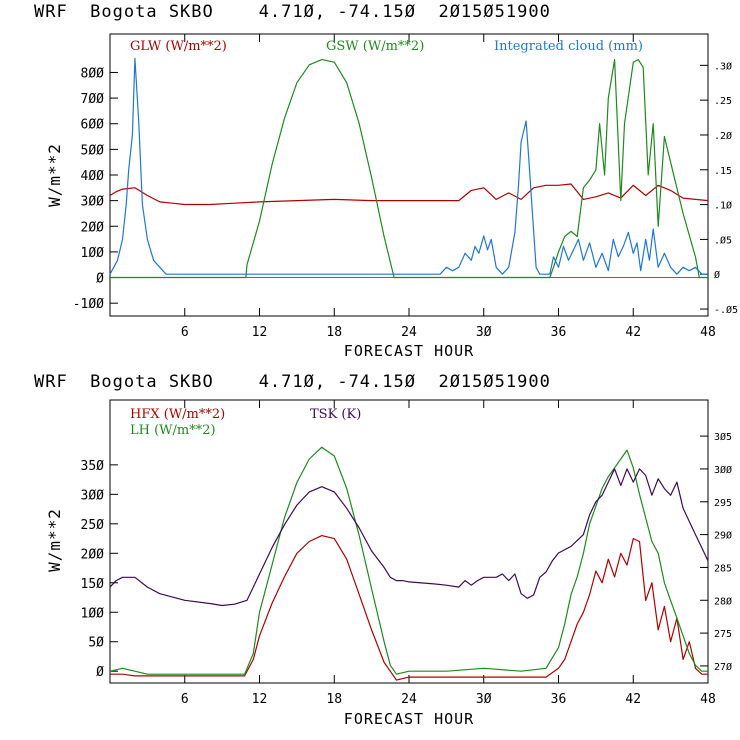  I want to click on panel2-x-tick-label: 48, so click(708, 699).